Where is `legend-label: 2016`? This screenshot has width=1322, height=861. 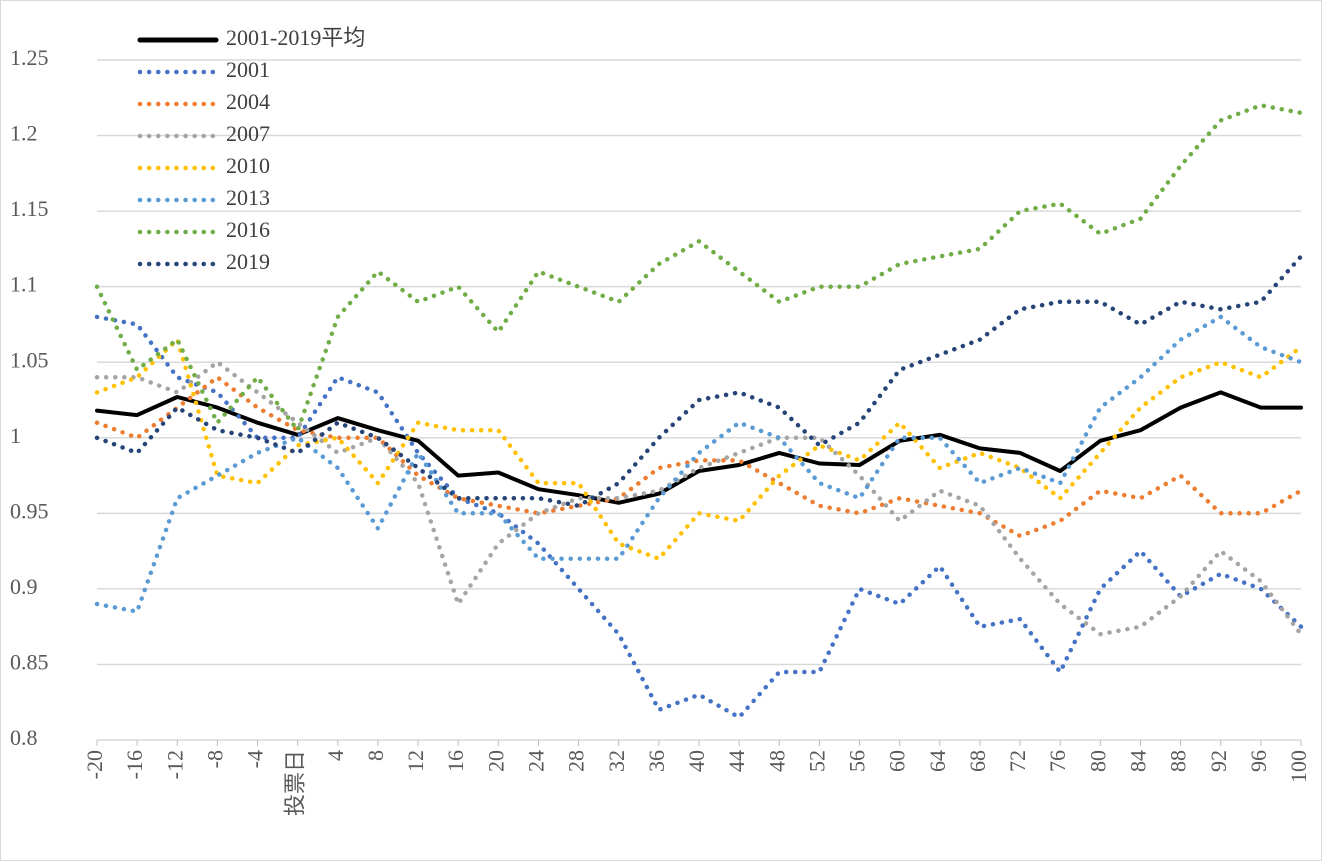
legend-label: 2016 is located at coordinates (248, 229).